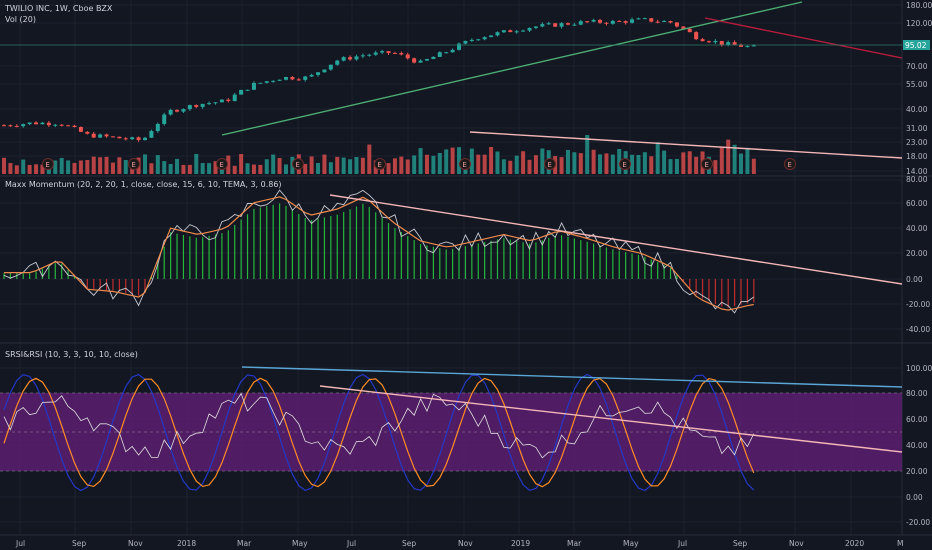 Image resolution: width=932 pixels, height=550 pixels. I want to click on time-tick: Nov, so click(796, 543).